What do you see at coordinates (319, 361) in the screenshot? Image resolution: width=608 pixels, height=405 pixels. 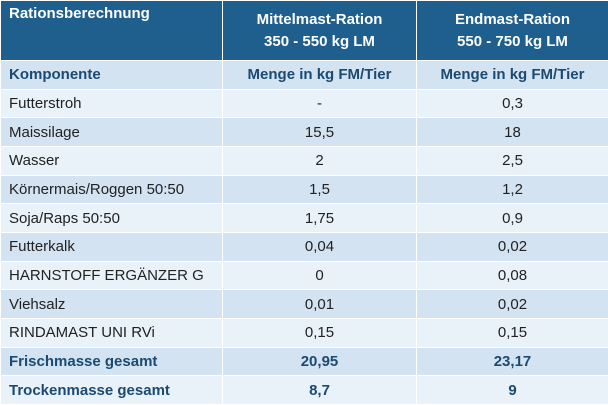 I see `cell: 20,95` at bounding box center [319, 361].